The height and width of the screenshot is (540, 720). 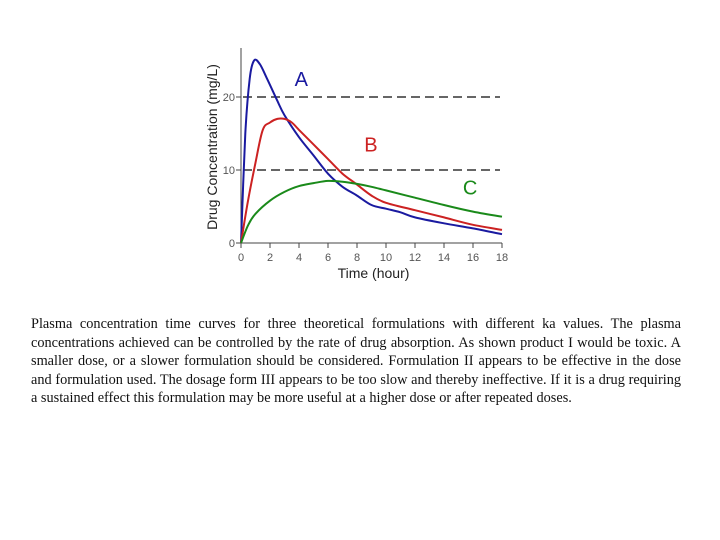 What do you see at coordinates (357, 258) in the screenshot?
I see `x-tick-label: 8` at bounding box center [357, 258].